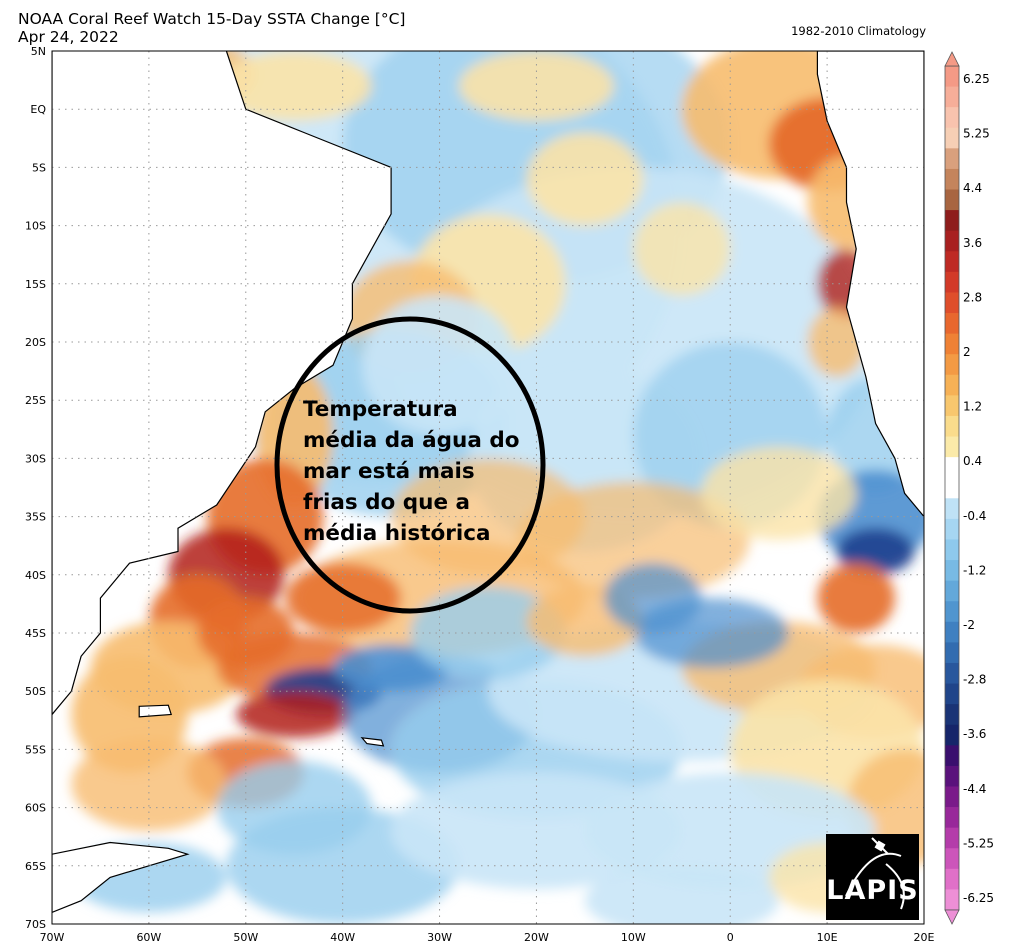 This screenshot has width=1016, height=952. I want to click on lat-label: 70S, so click(35, 924).